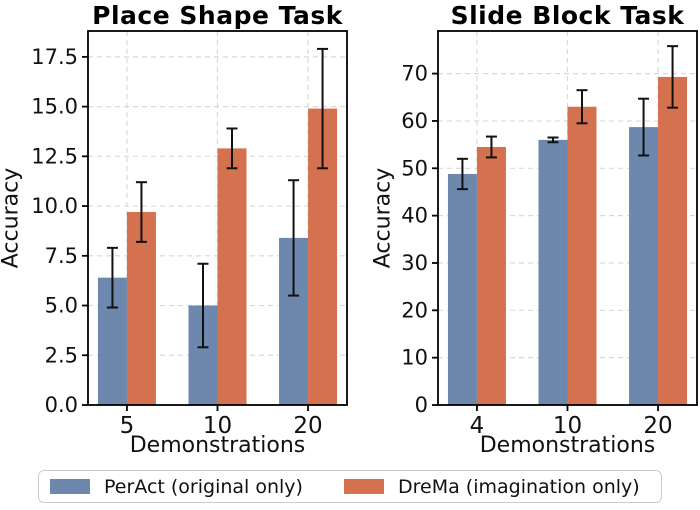  Describe the element at coordinates (364, 486) in the screenshot. I see `drema-color-swatch` at that location.